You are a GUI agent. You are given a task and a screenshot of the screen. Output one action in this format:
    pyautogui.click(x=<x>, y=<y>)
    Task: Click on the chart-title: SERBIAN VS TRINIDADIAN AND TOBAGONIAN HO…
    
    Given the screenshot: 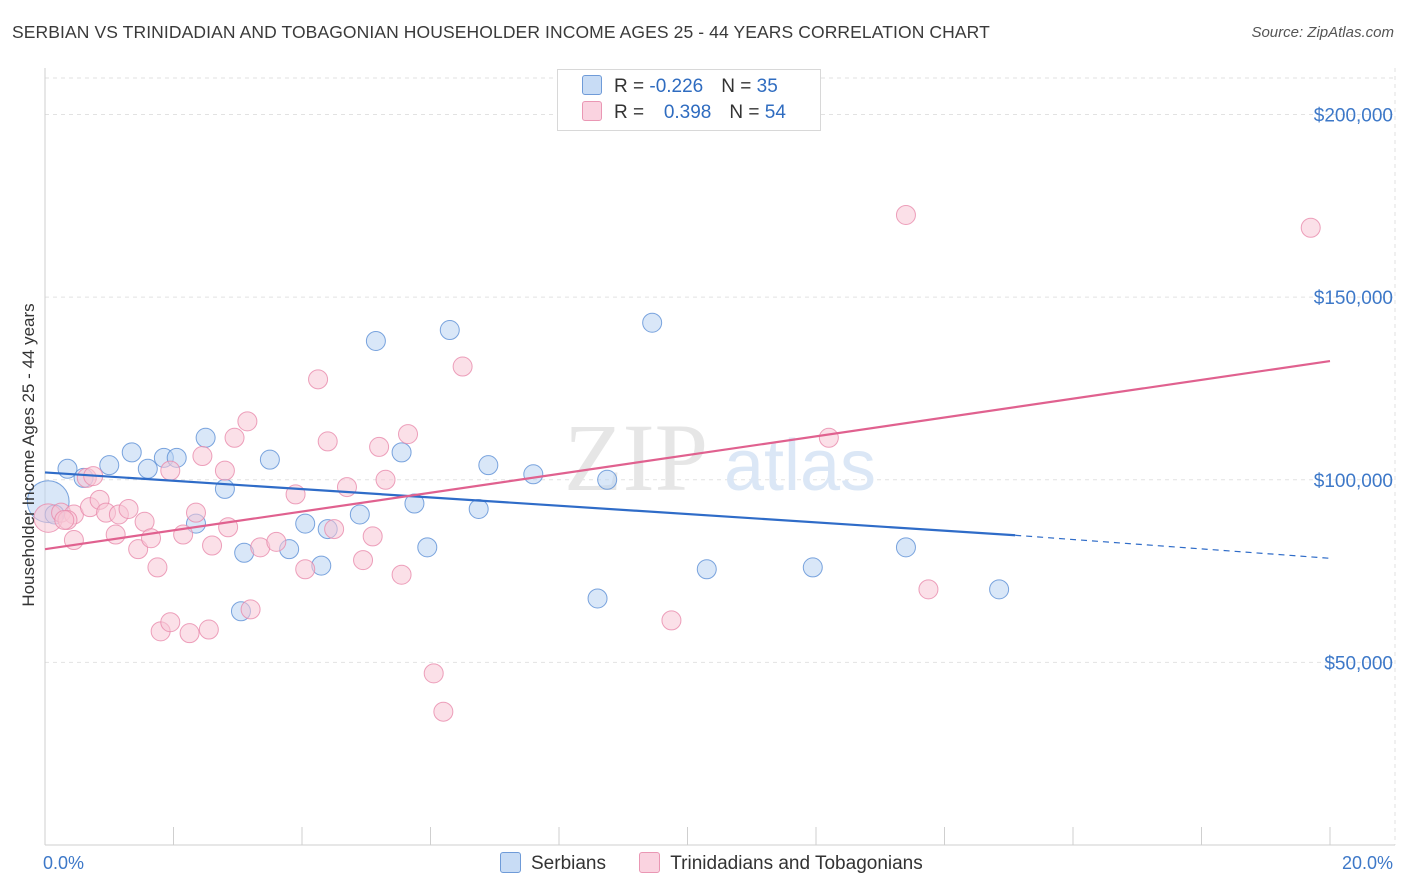 What is the action you would take?
    pyautogui.click(x=501, y=32)
    